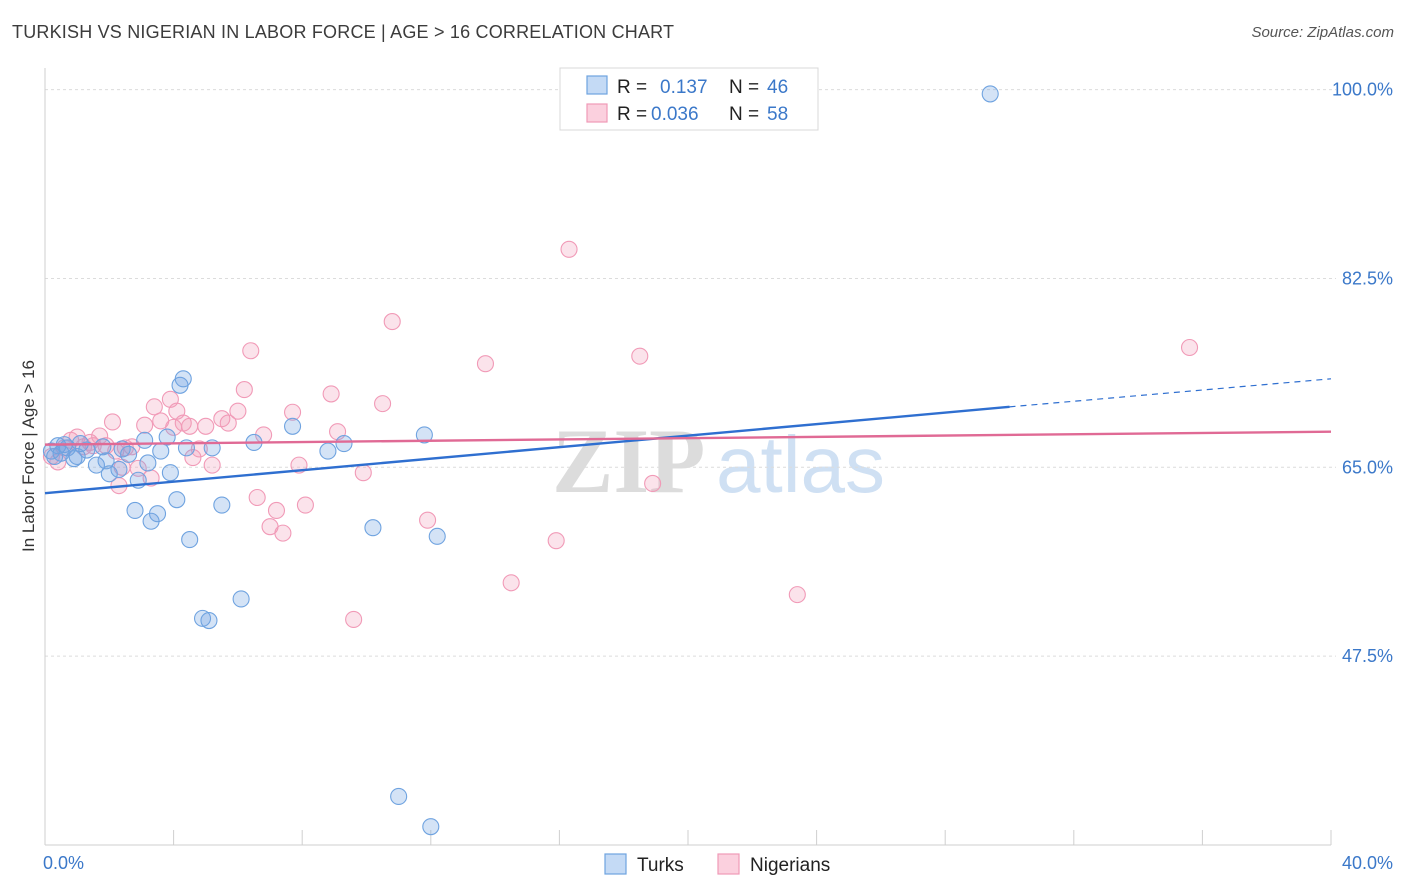  What do you see at coordinates (1170, 393) in the screenshot?
I see `turks-trend-extension` at bounding box center [1170, 393].